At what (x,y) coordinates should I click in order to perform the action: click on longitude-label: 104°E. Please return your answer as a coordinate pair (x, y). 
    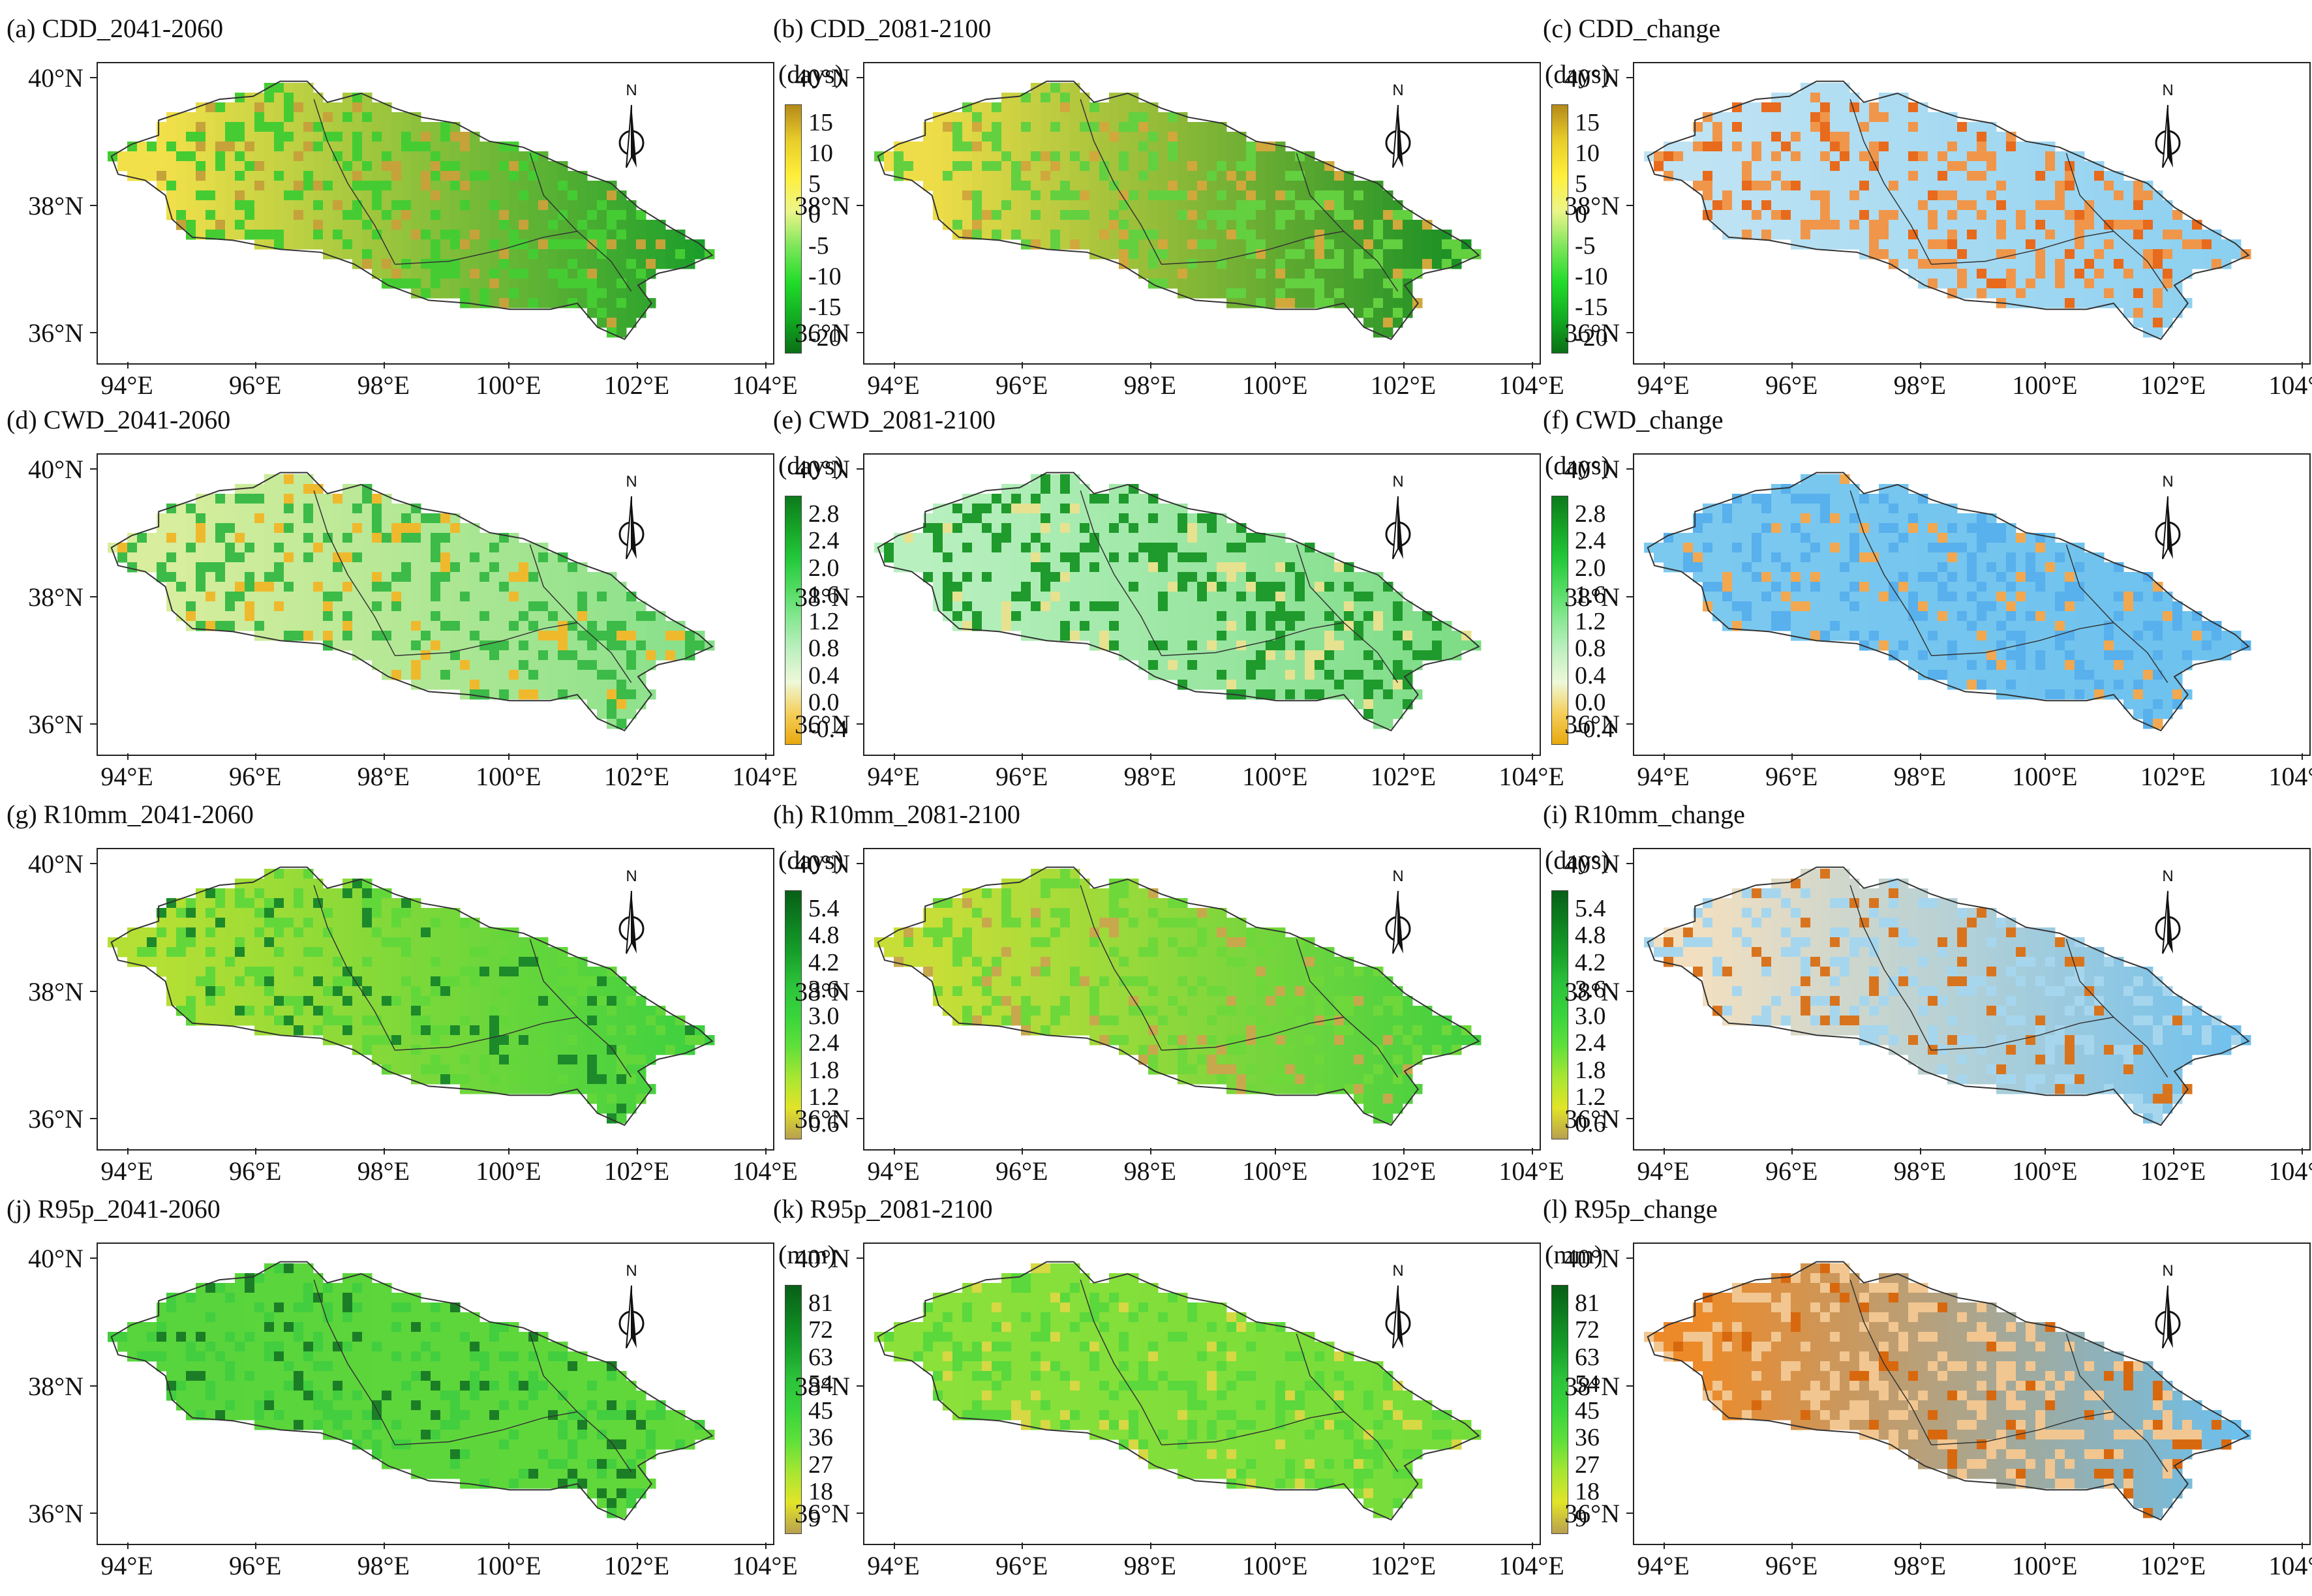
    Looking at the image, I should click on (2290, 385).